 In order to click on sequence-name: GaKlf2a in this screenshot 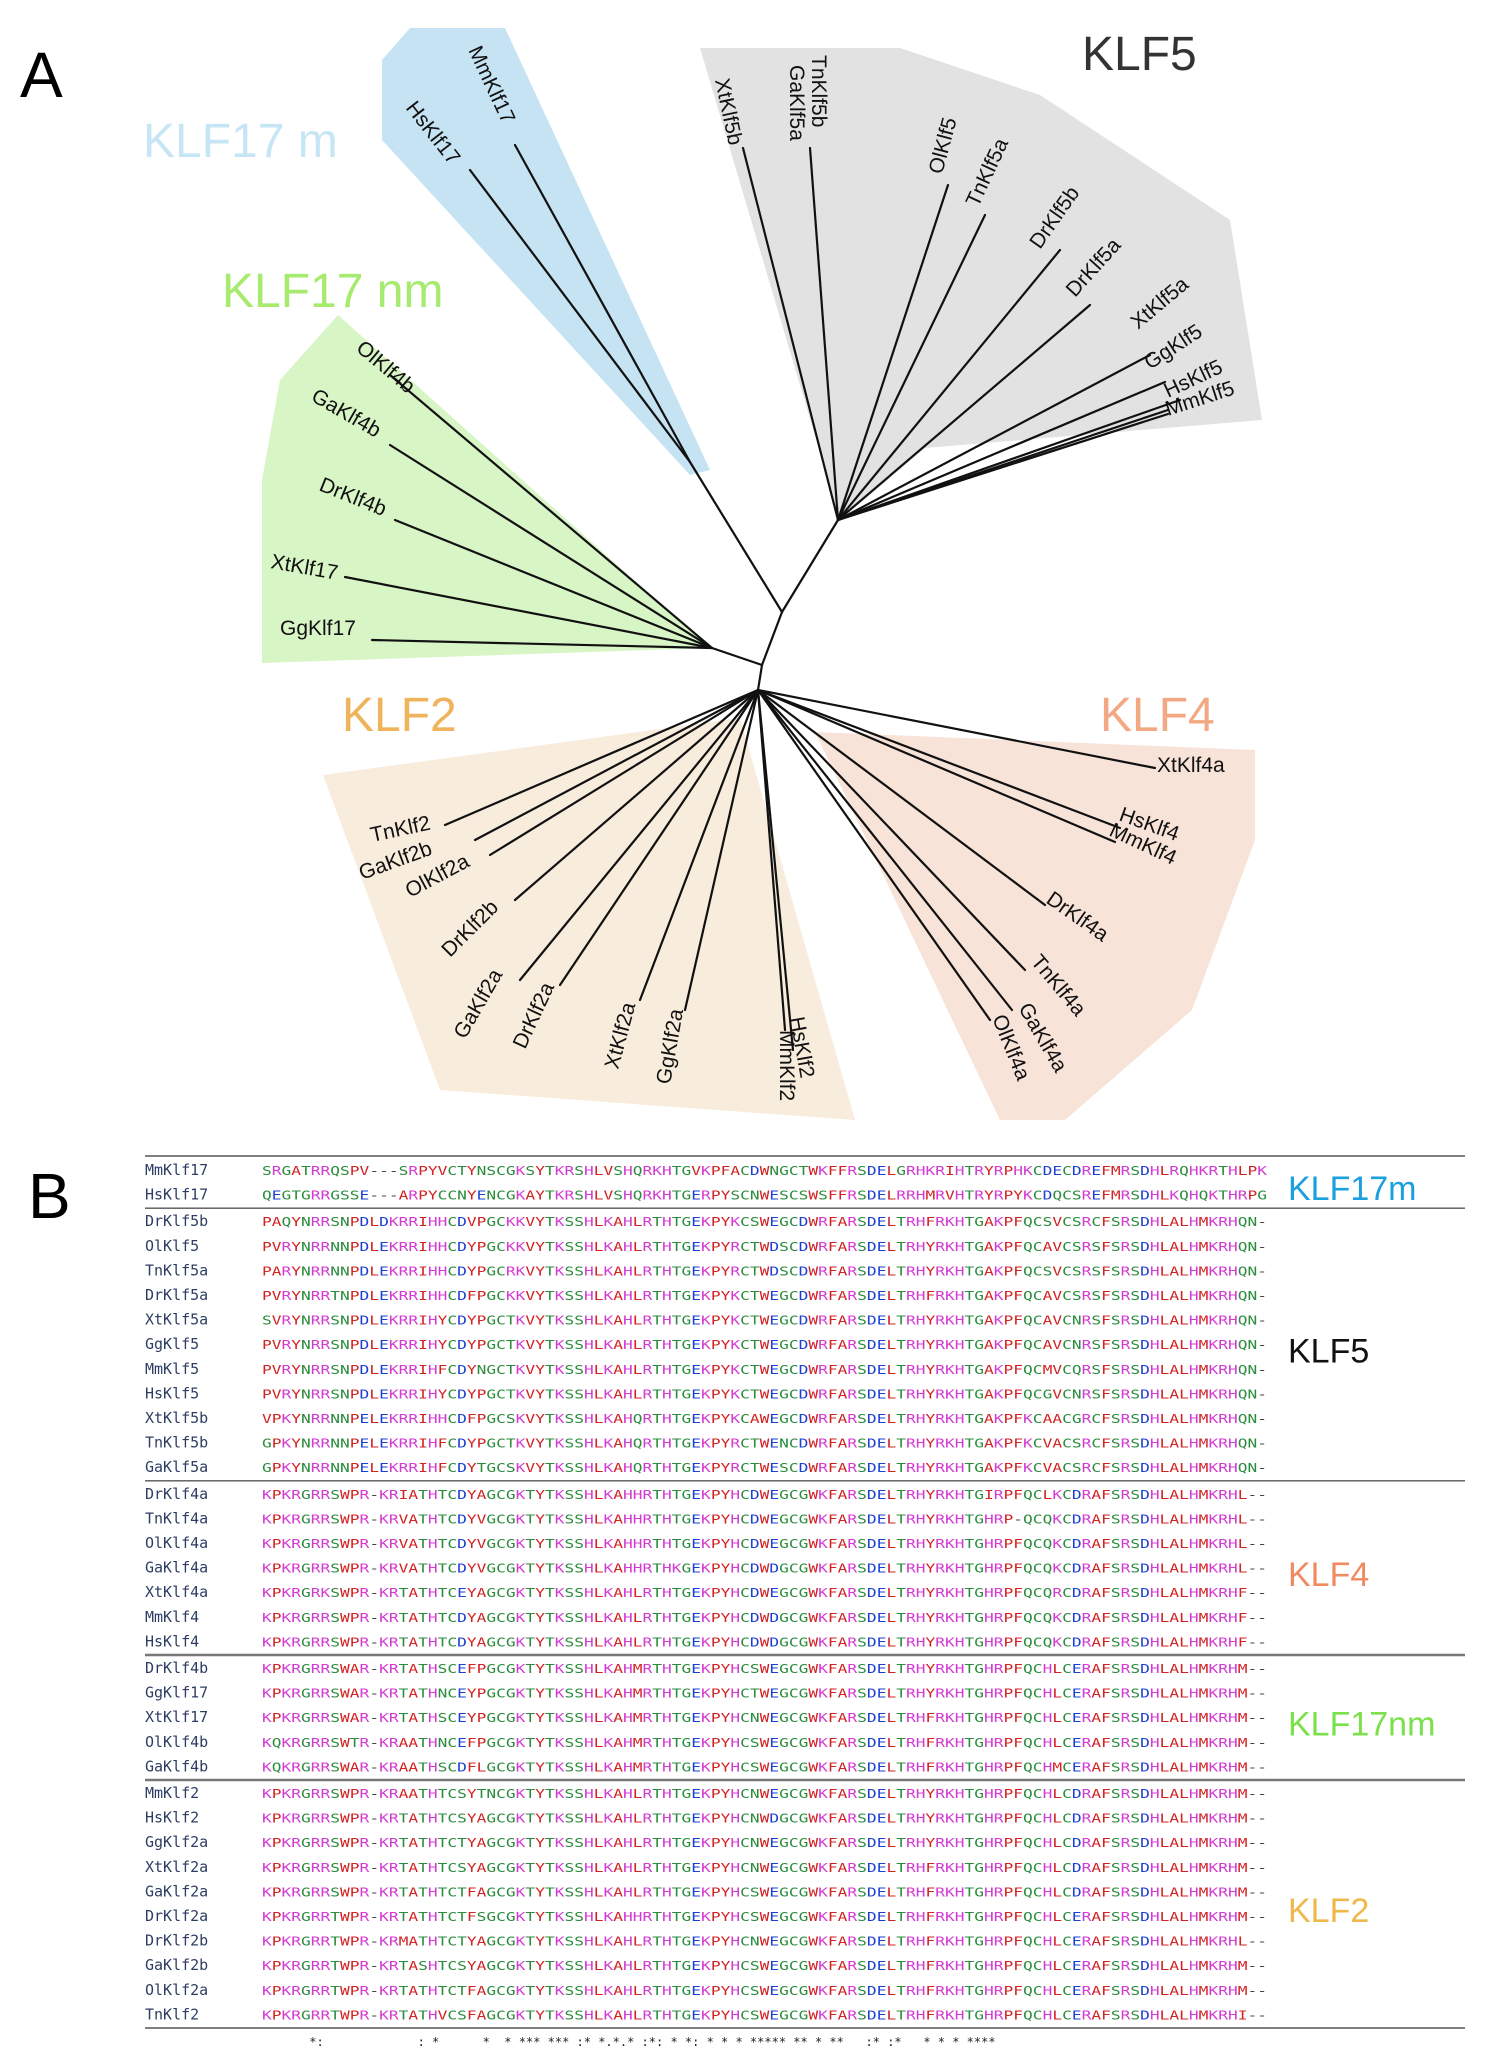, I will do `click(176, 1891)`.